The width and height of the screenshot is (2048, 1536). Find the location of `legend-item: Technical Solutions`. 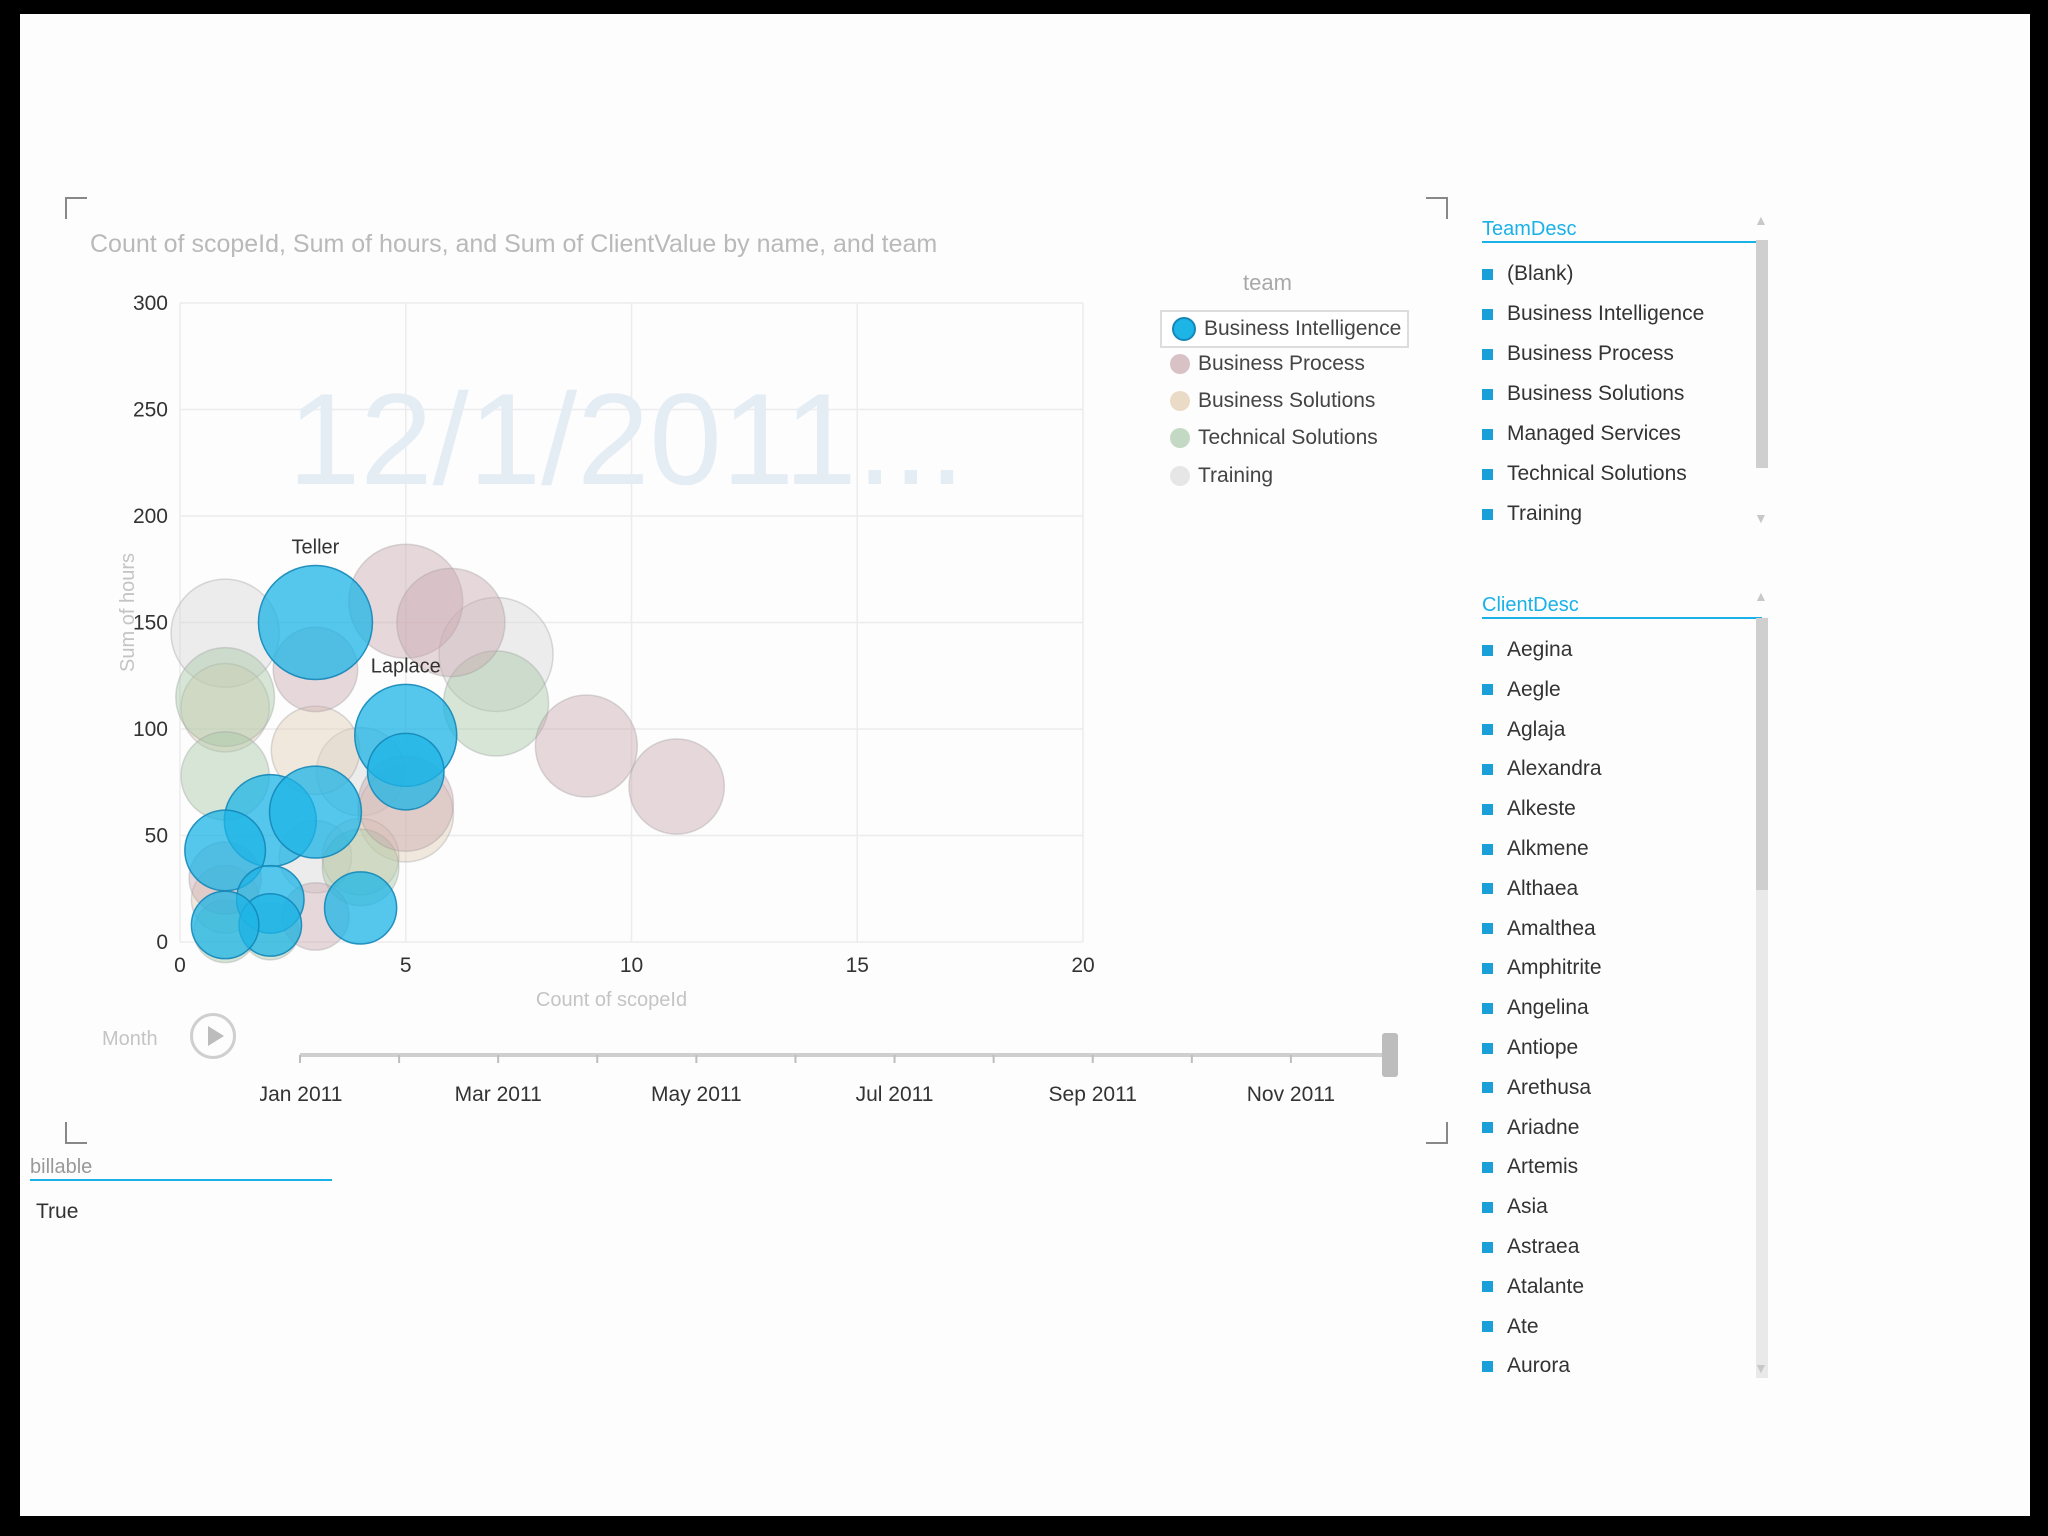

legend-item: Technical Solutions is located at coordinates (1269, 438).